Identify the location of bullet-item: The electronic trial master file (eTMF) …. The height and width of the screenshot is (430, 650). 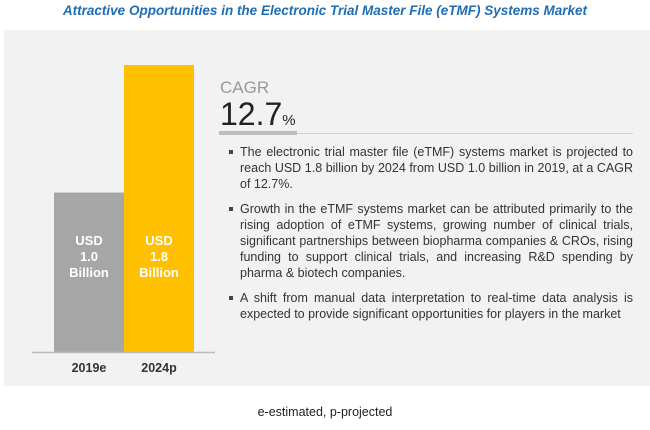
(430, 168).